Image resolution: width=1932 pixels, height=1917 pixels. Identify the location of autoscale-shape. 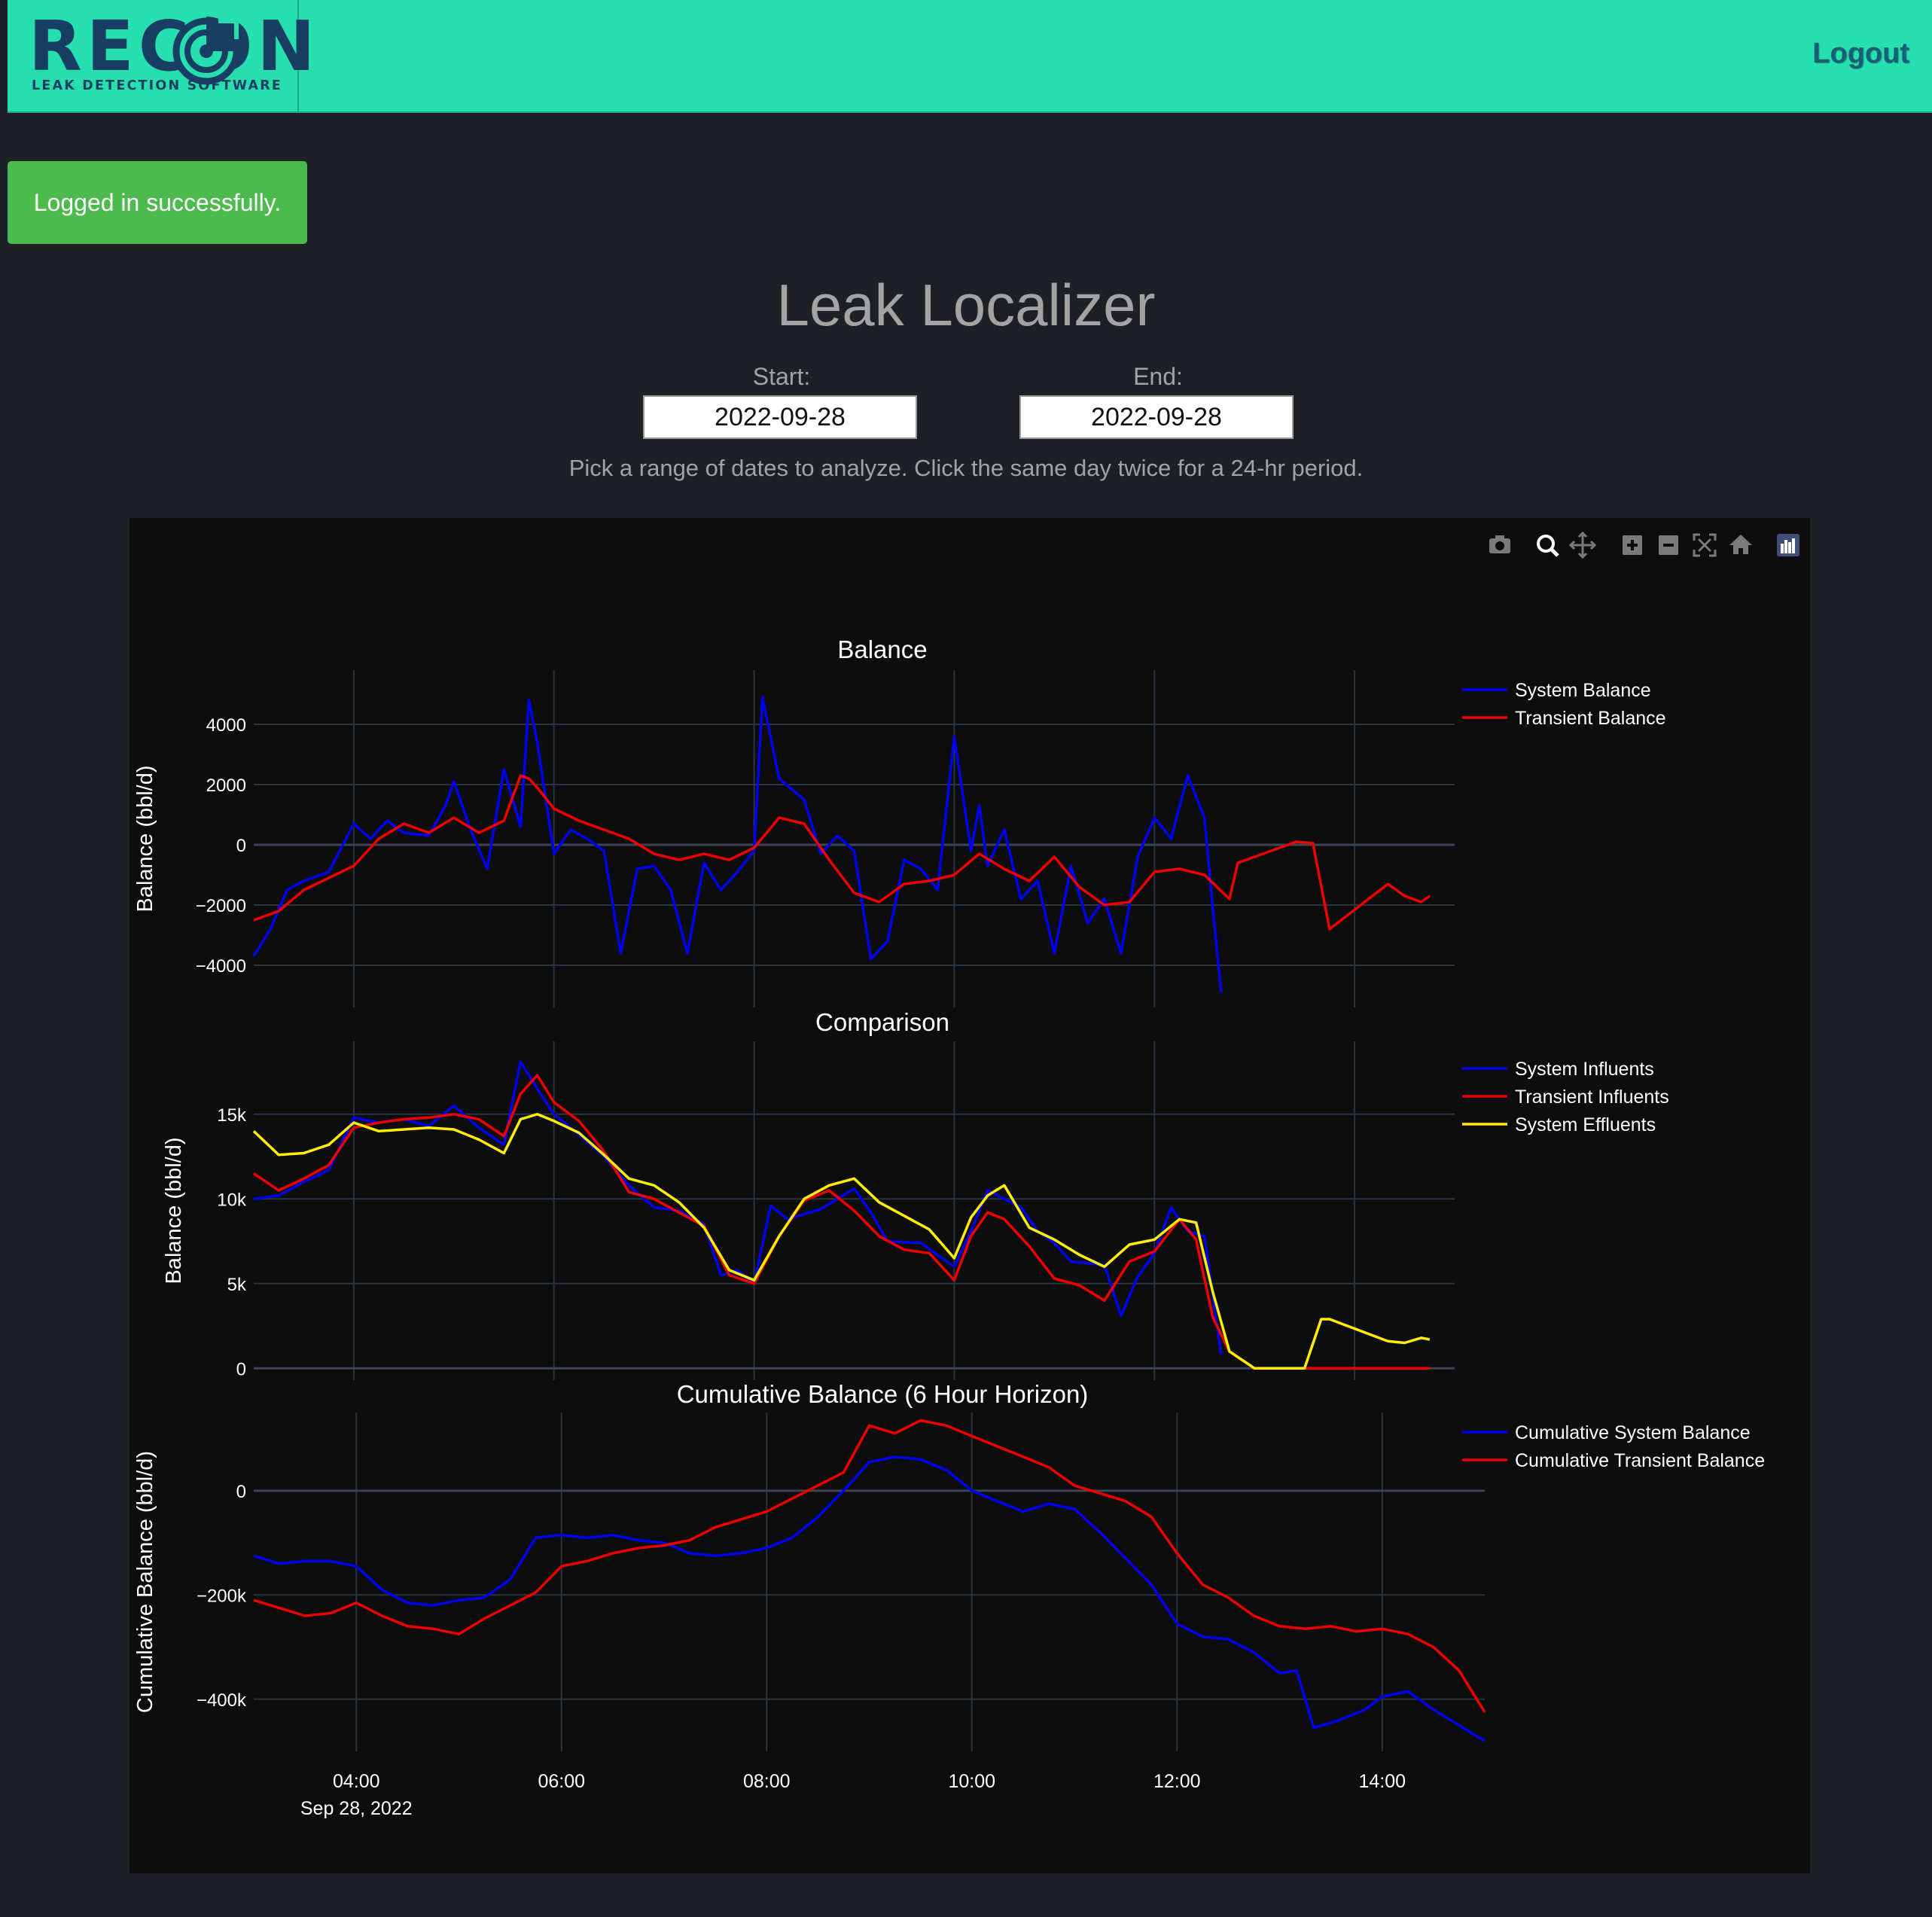
(1705, 545).